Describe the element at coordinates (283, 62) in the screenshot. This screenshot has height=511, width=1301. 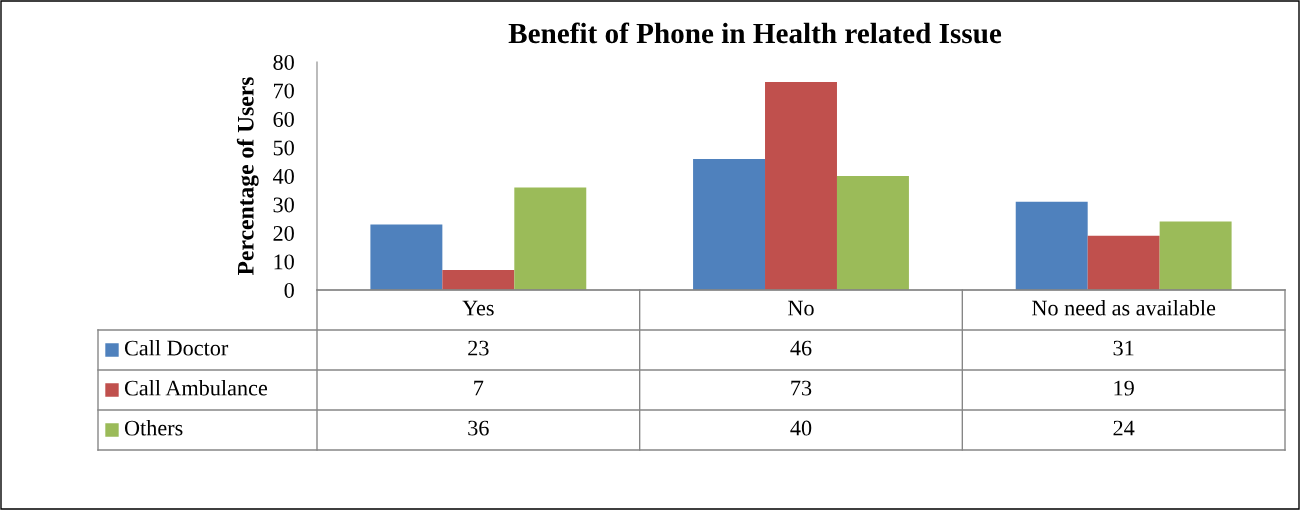
I see `y-tick-label: 80` at that location.